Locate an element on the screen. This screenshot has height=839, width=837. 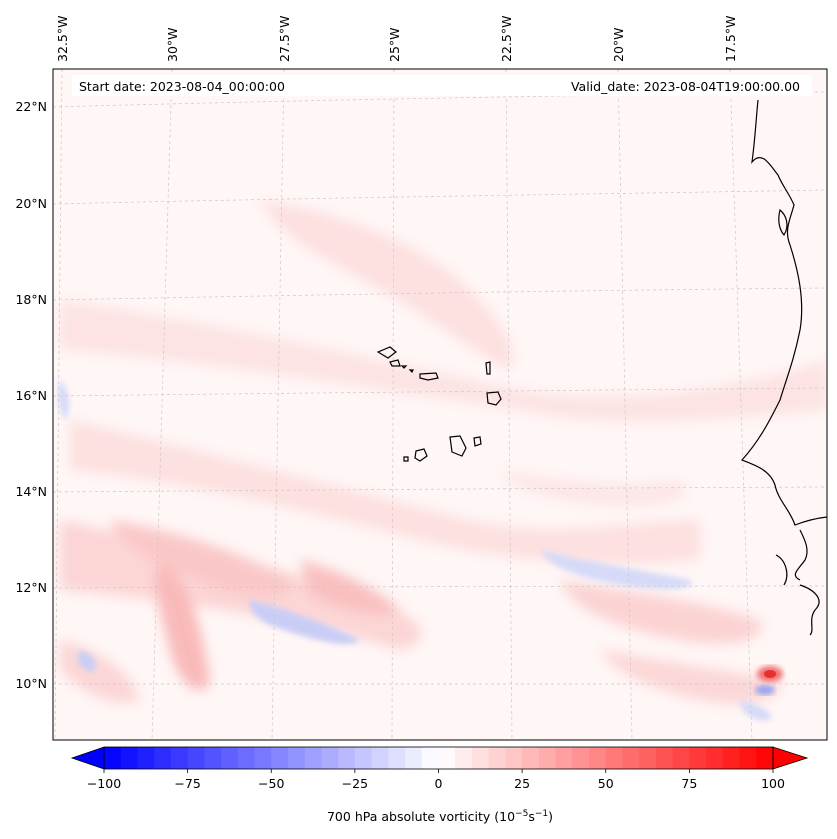
lon-label-17-5w: 17.5°W is located at coordinates (730, 39).